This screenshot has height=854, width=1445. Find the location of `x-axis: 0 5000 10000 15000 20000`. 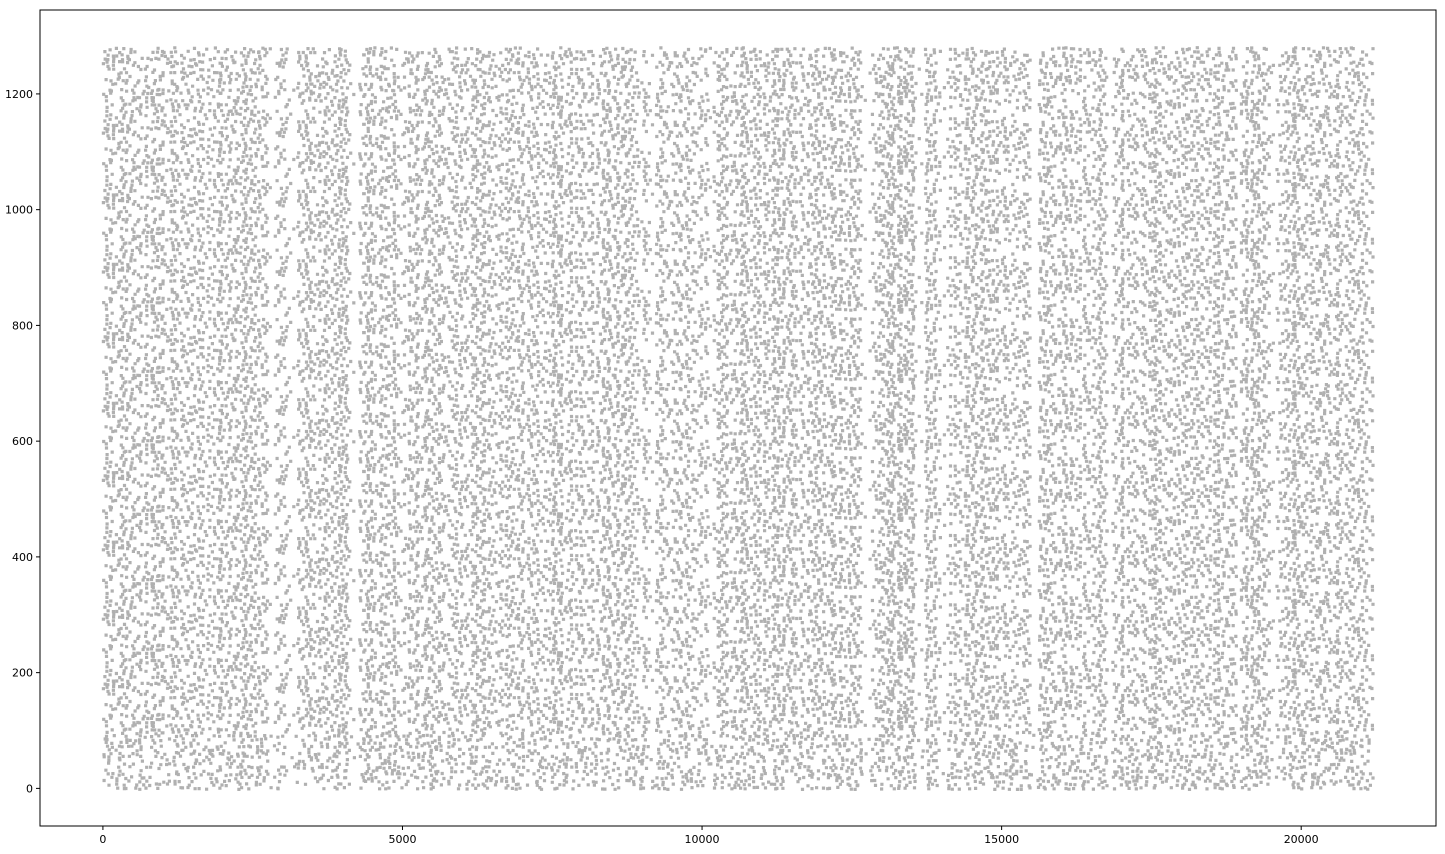

x-axis: 0 5000 10000 15000 20000 is located at coordinates (709, 836).